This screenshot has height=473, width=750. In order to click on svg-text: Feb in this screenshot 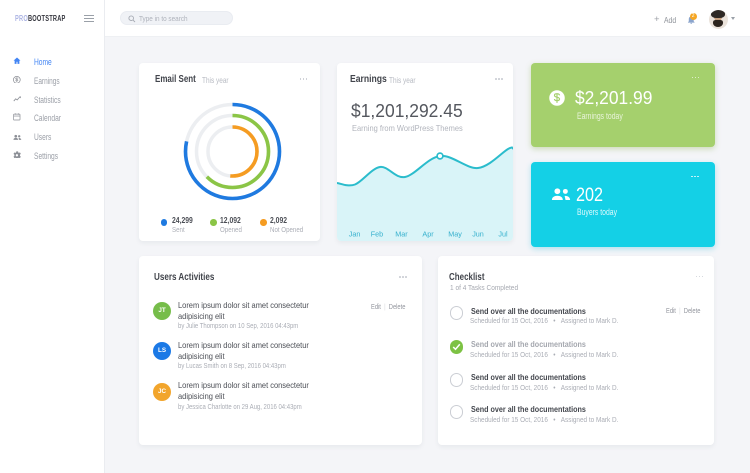, I will do `click(377, 234)`.